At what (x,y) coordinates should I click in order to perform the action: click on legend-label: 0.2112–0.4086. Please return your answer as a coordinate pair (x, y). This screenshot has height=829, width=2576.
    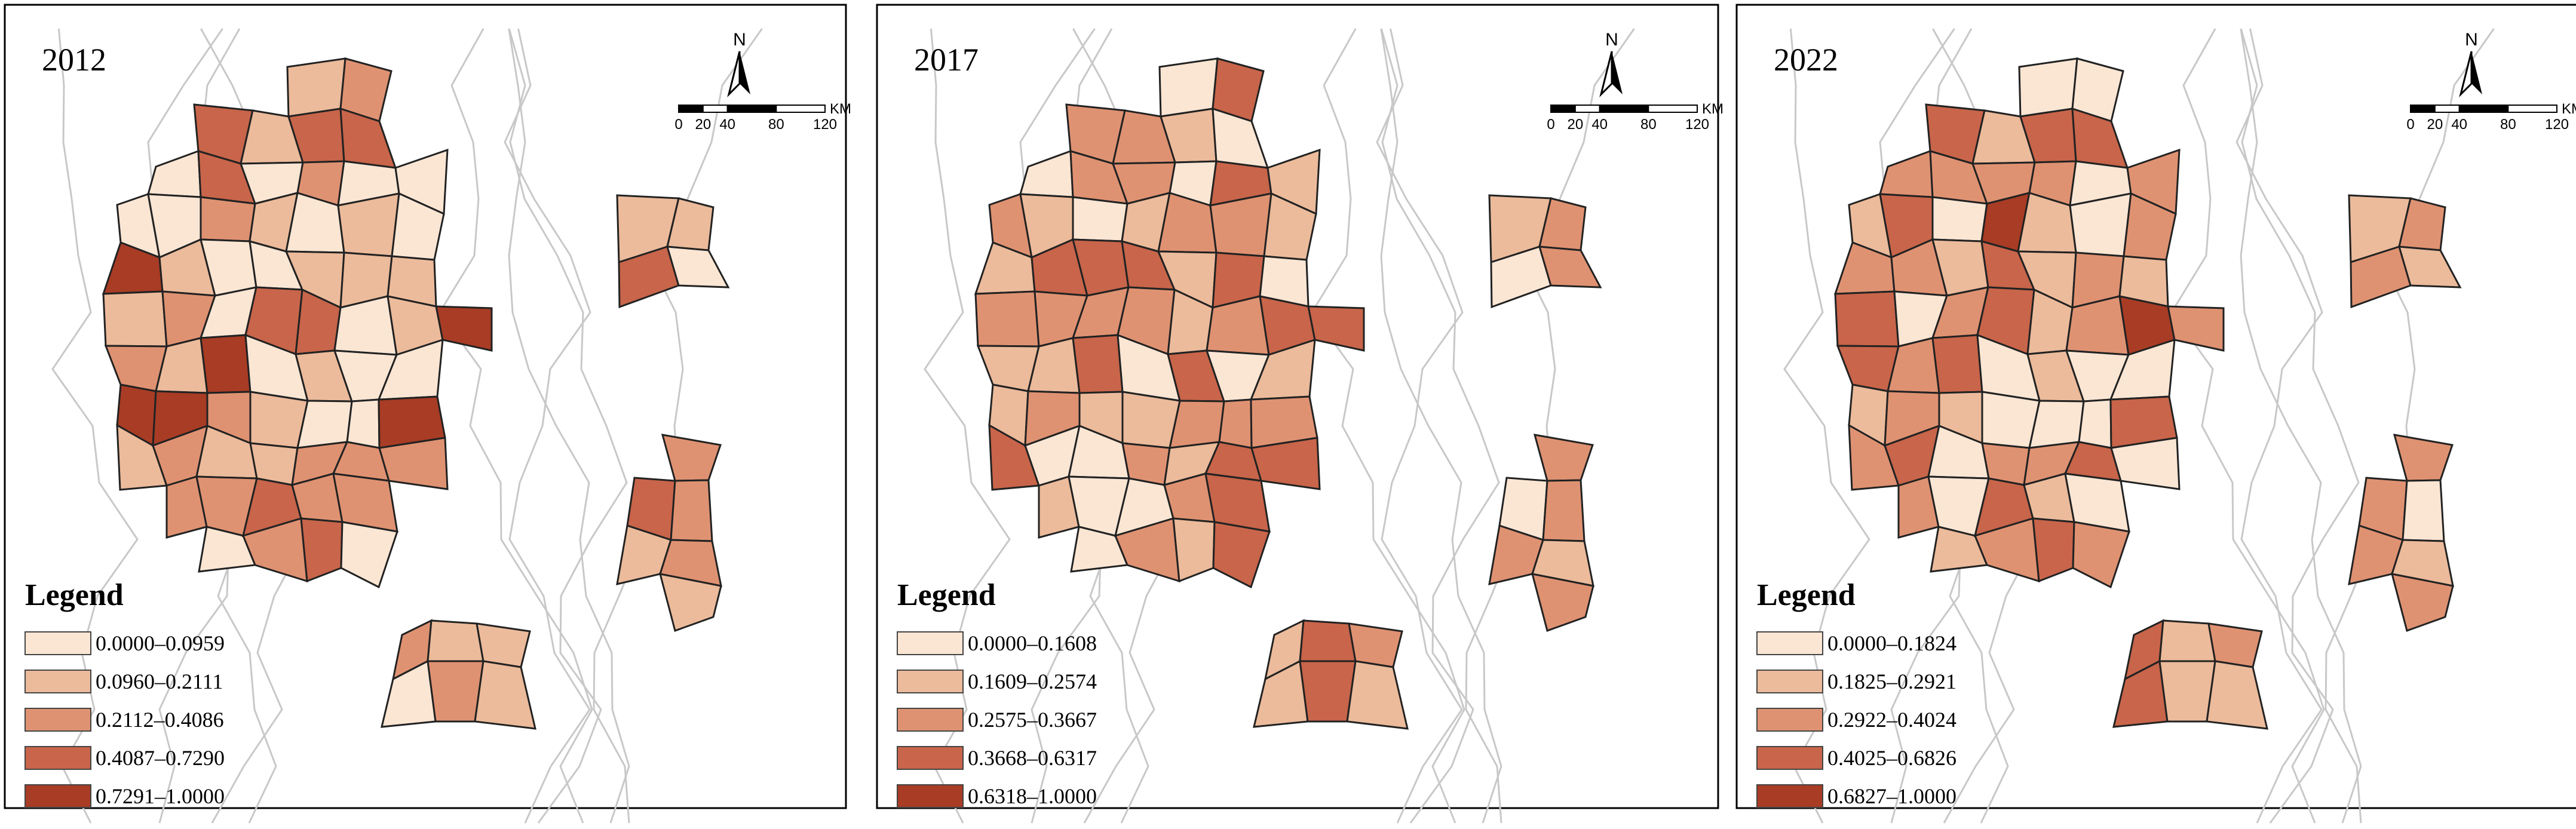
    Looking at the image, I should click on (160, 720).